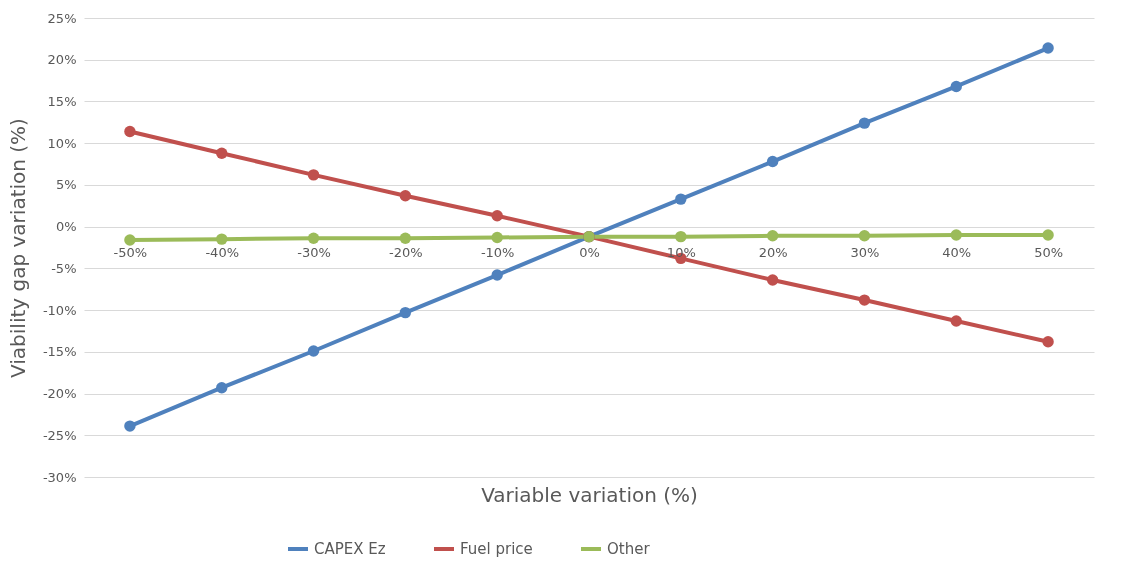  Describe the element at coordinates (130, 253) in the screenshot. I see `x-tick-label: -50%` at that location.